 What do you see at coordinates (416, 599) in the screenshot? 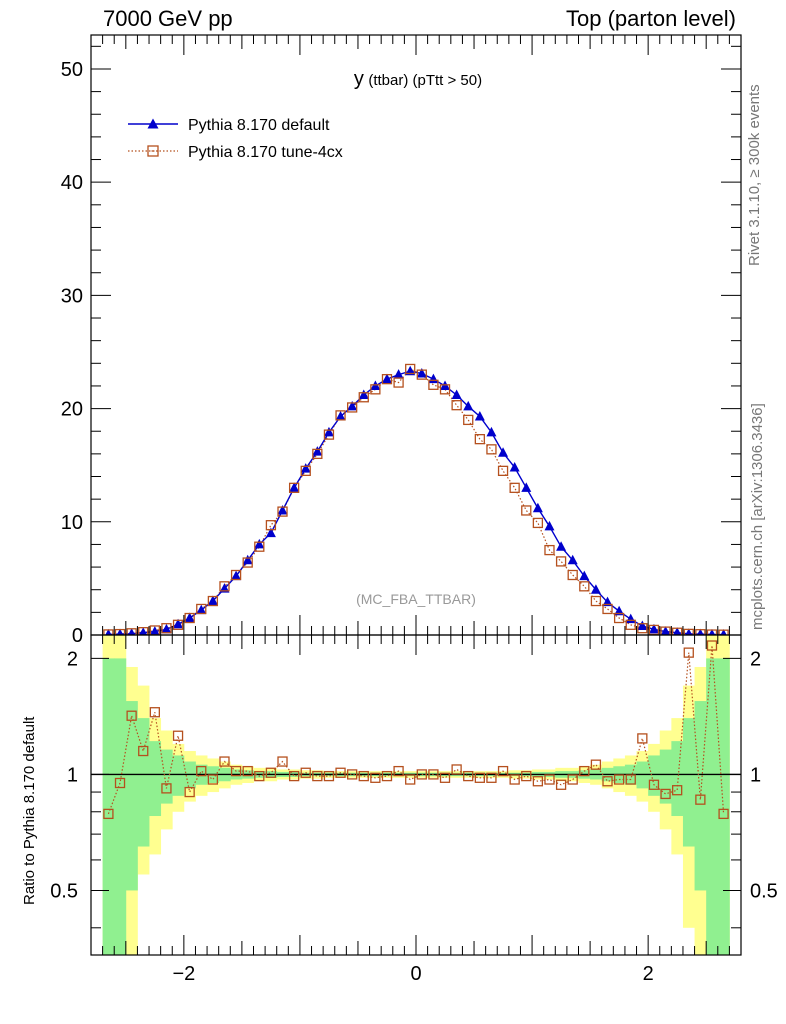
I see `analysis-watermark: (MC_FBA_TTBAR)` at bounding box center [416, 599].